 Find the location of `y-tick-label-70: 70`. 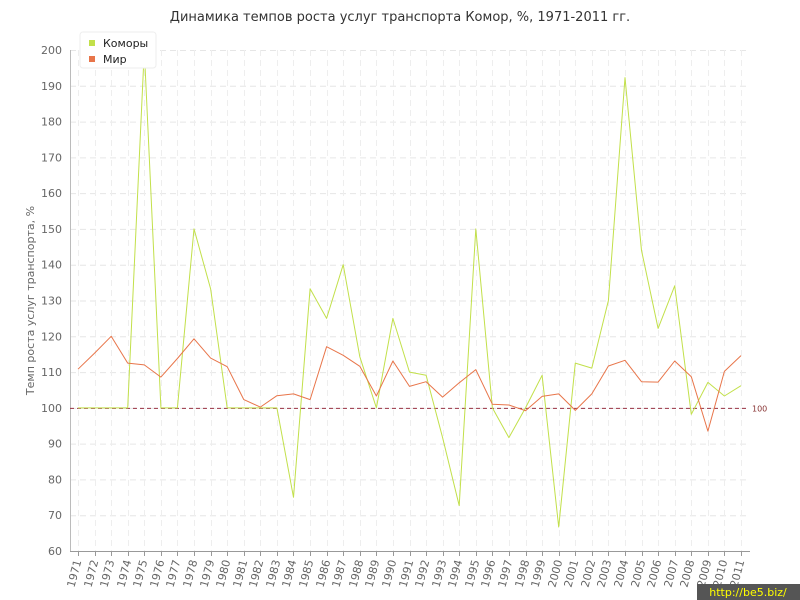

y-tick-label-70: 70 is located at coordinates (55, 515).